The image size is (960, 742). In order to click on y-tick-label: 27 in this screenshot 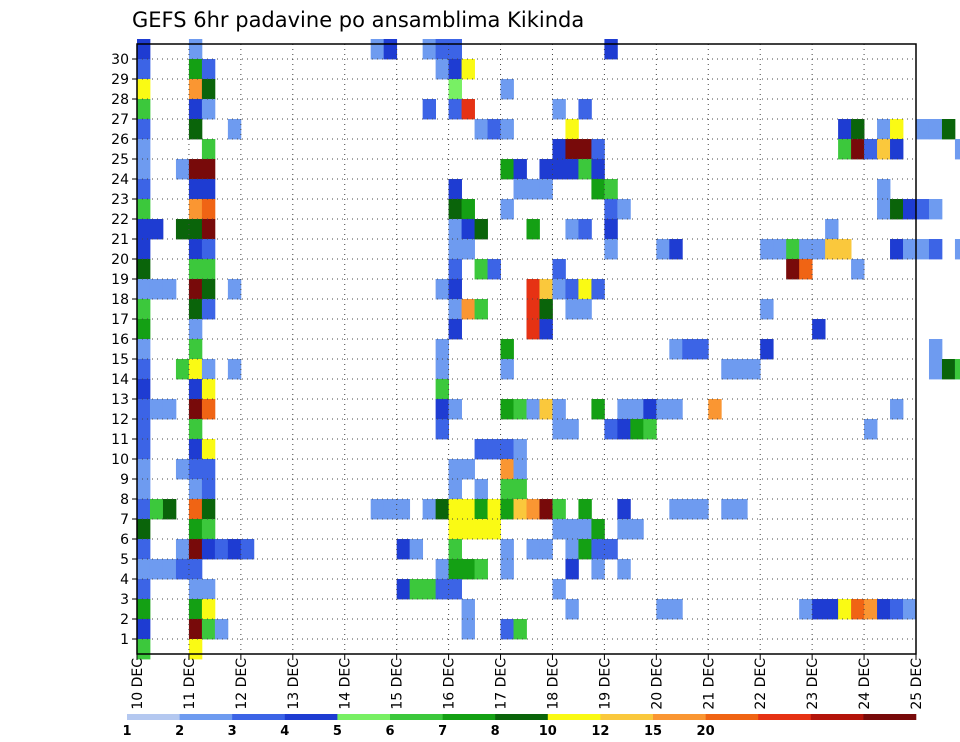, I will do `click(120, 120)`.